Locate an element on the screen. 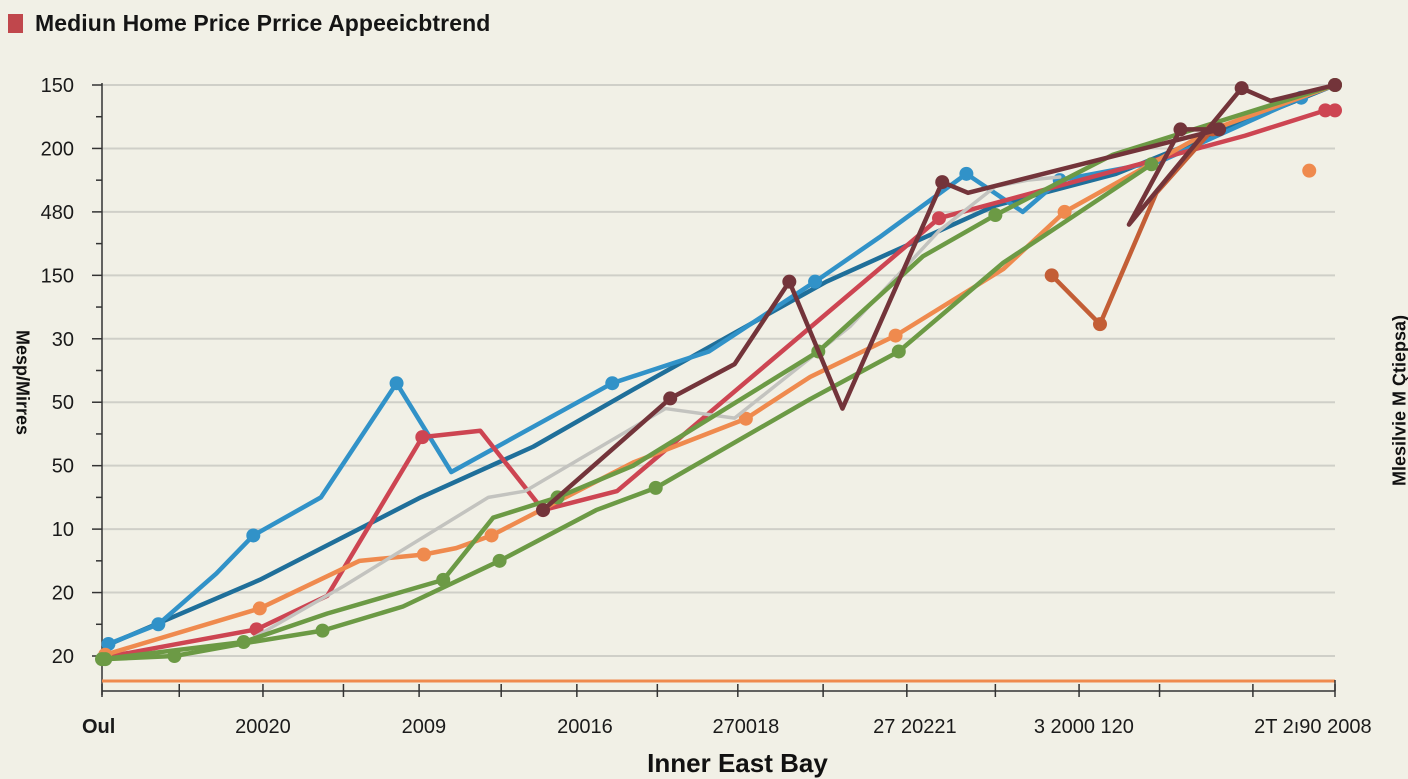  x-tick-label: 2009 is located at coordinates (424, 727).